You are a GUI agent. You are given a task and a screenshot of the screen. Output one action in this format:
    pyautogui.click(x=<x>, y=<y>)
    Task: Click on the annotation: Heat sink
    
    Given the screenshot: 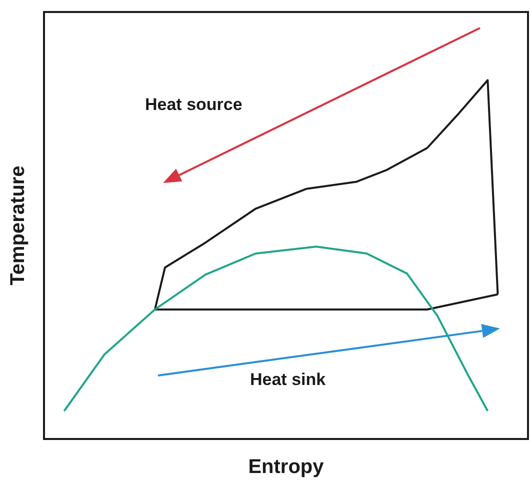 What is the action you would take?
    pyautogui.click(x=288, y=379)
    